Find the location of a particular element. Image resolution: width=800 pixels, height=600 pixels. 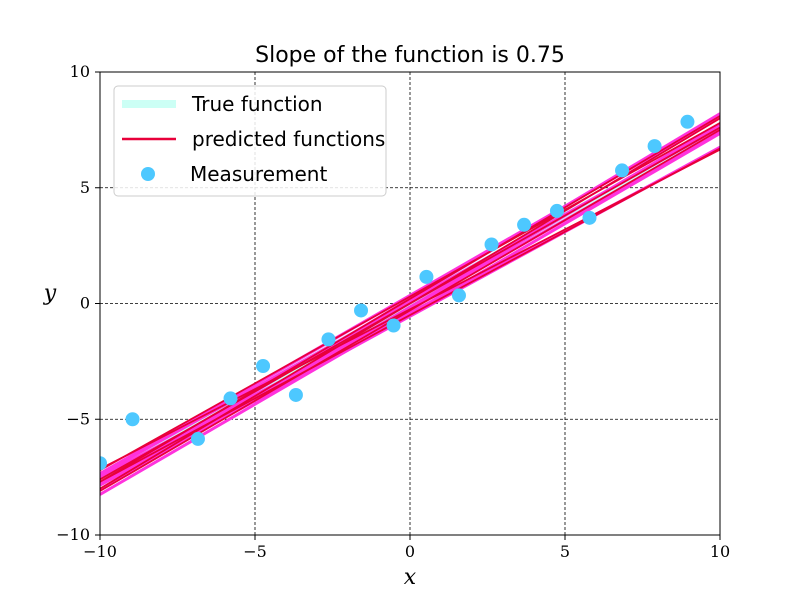

y-tick-label: −5 is located at coordinates (78, 418).